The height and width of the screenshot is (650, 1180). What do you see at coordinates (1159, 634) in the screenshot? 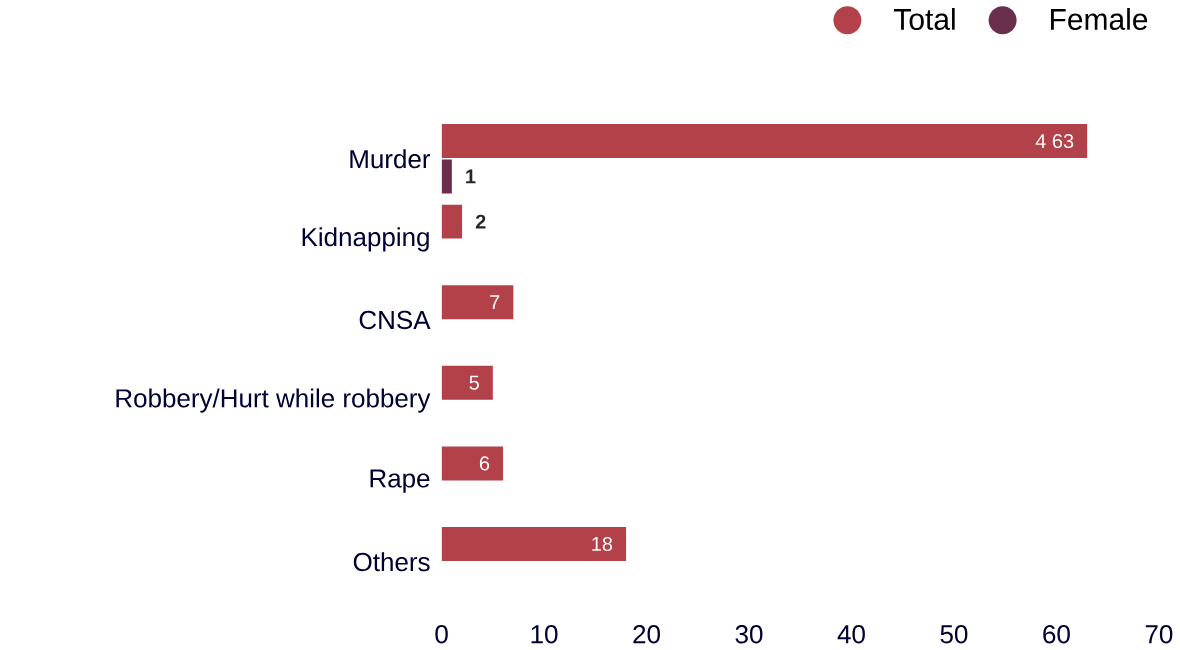
I see `x-tick-label: 70` at bounding box center [1159, 634].